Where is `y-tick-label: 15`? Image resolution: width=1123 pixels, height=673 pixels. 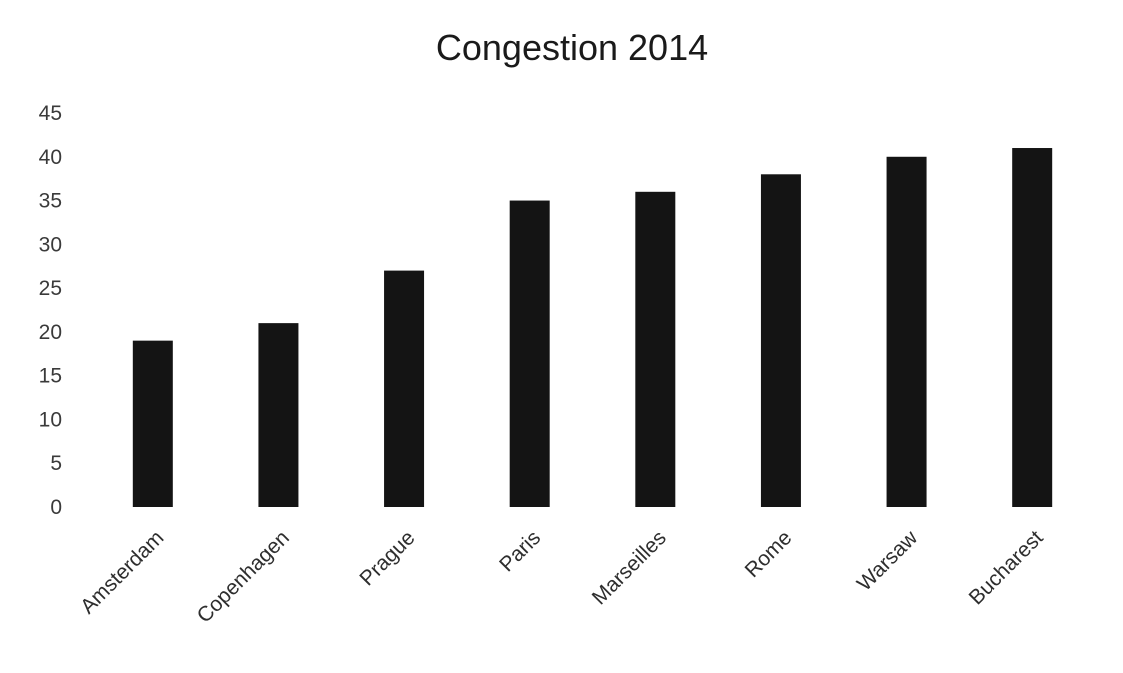
y-tick-label: 15 is located at coordinates (50, 376).